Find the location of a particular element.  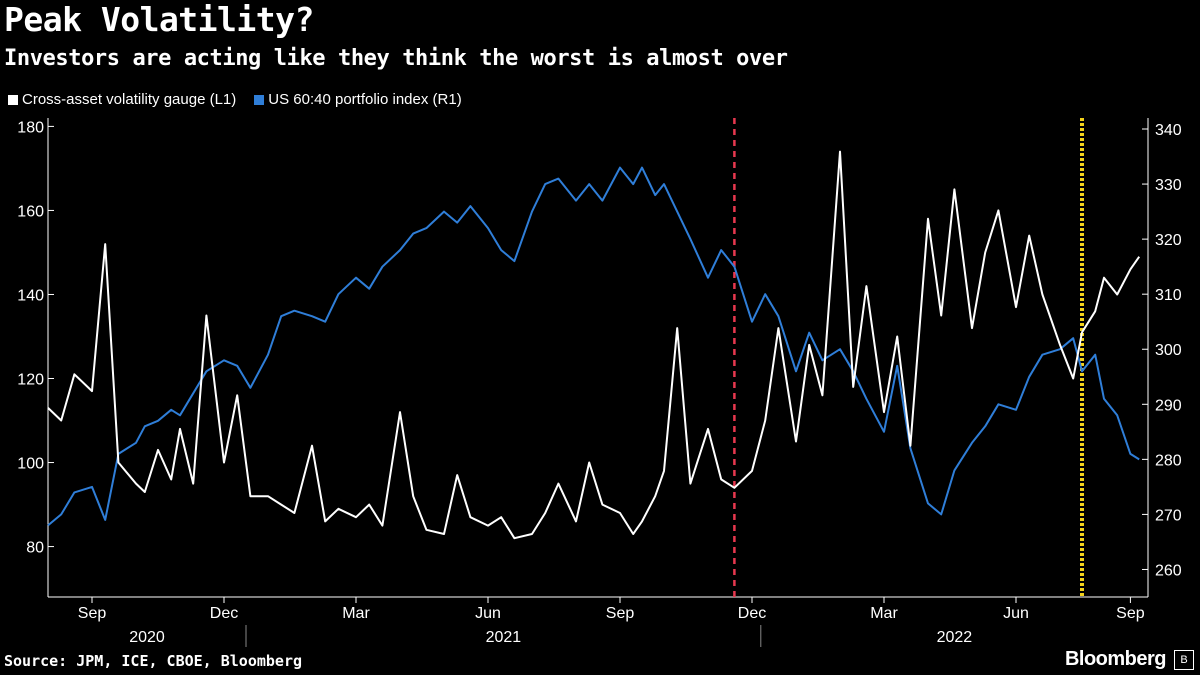

legend-swatch-portfolio is located at coordinates (259, 99).